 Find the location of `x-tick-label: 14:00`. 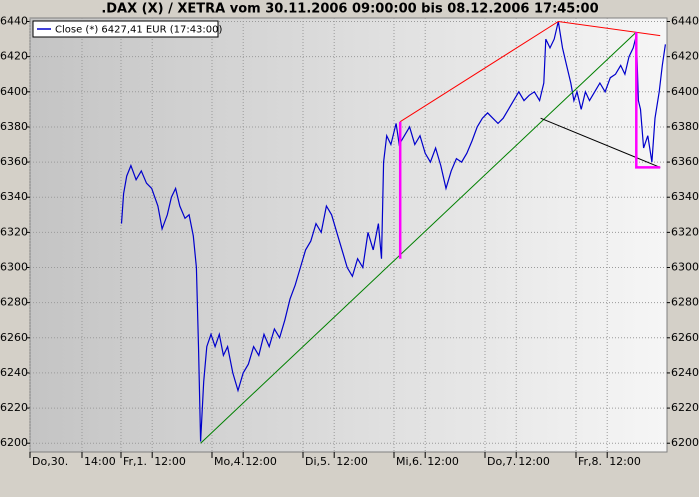

x-tick-label: 14:00 is located at coordinates (100, 461).